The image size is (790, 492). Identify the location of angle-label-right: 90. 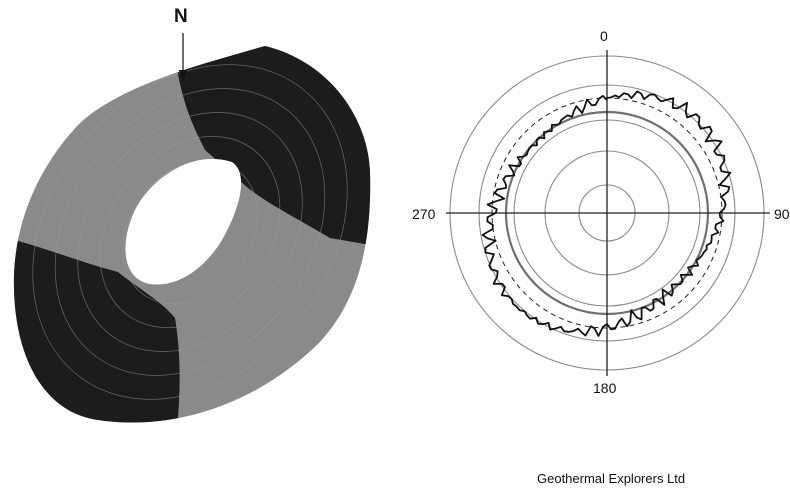
(782, 214).